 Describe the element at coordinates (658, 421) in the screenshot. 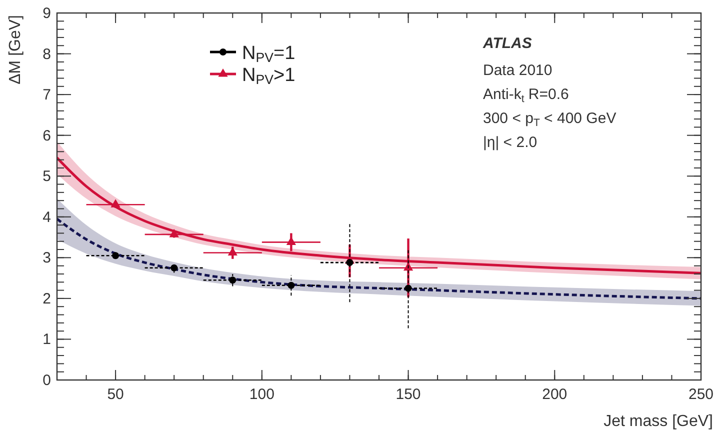

I see `x-axis-title: Jet mass [GeV]` at that location.